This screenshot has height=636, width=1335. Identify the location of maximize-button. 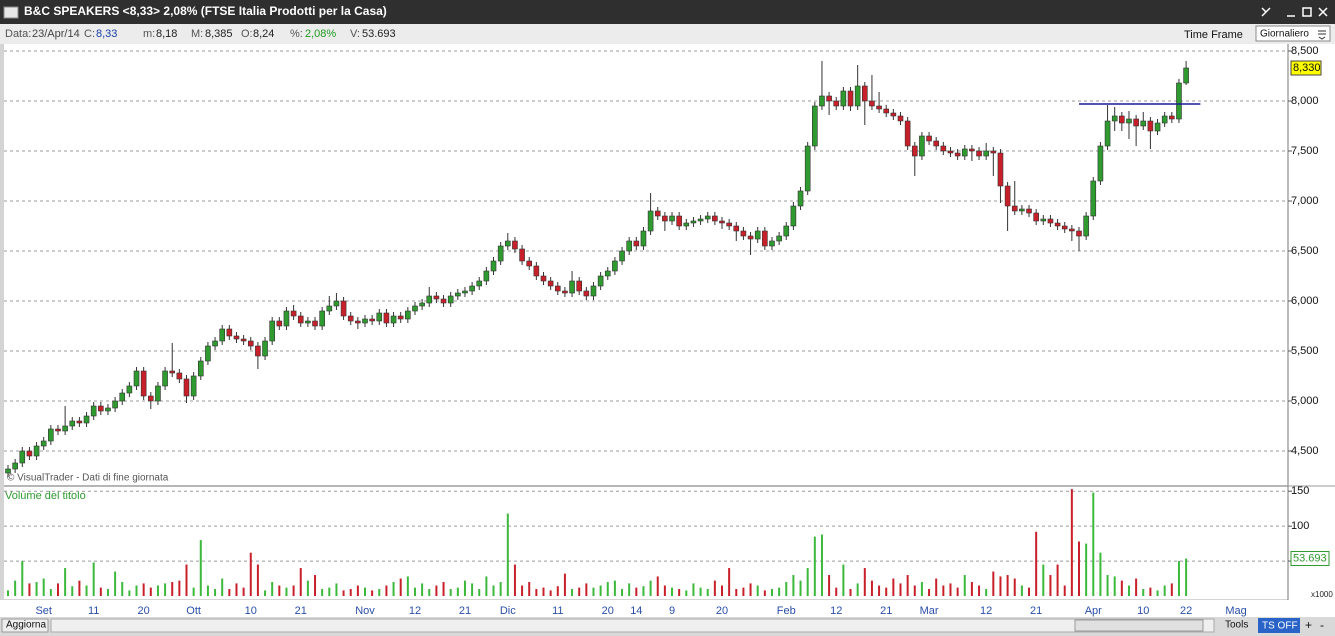
(1307, 12).